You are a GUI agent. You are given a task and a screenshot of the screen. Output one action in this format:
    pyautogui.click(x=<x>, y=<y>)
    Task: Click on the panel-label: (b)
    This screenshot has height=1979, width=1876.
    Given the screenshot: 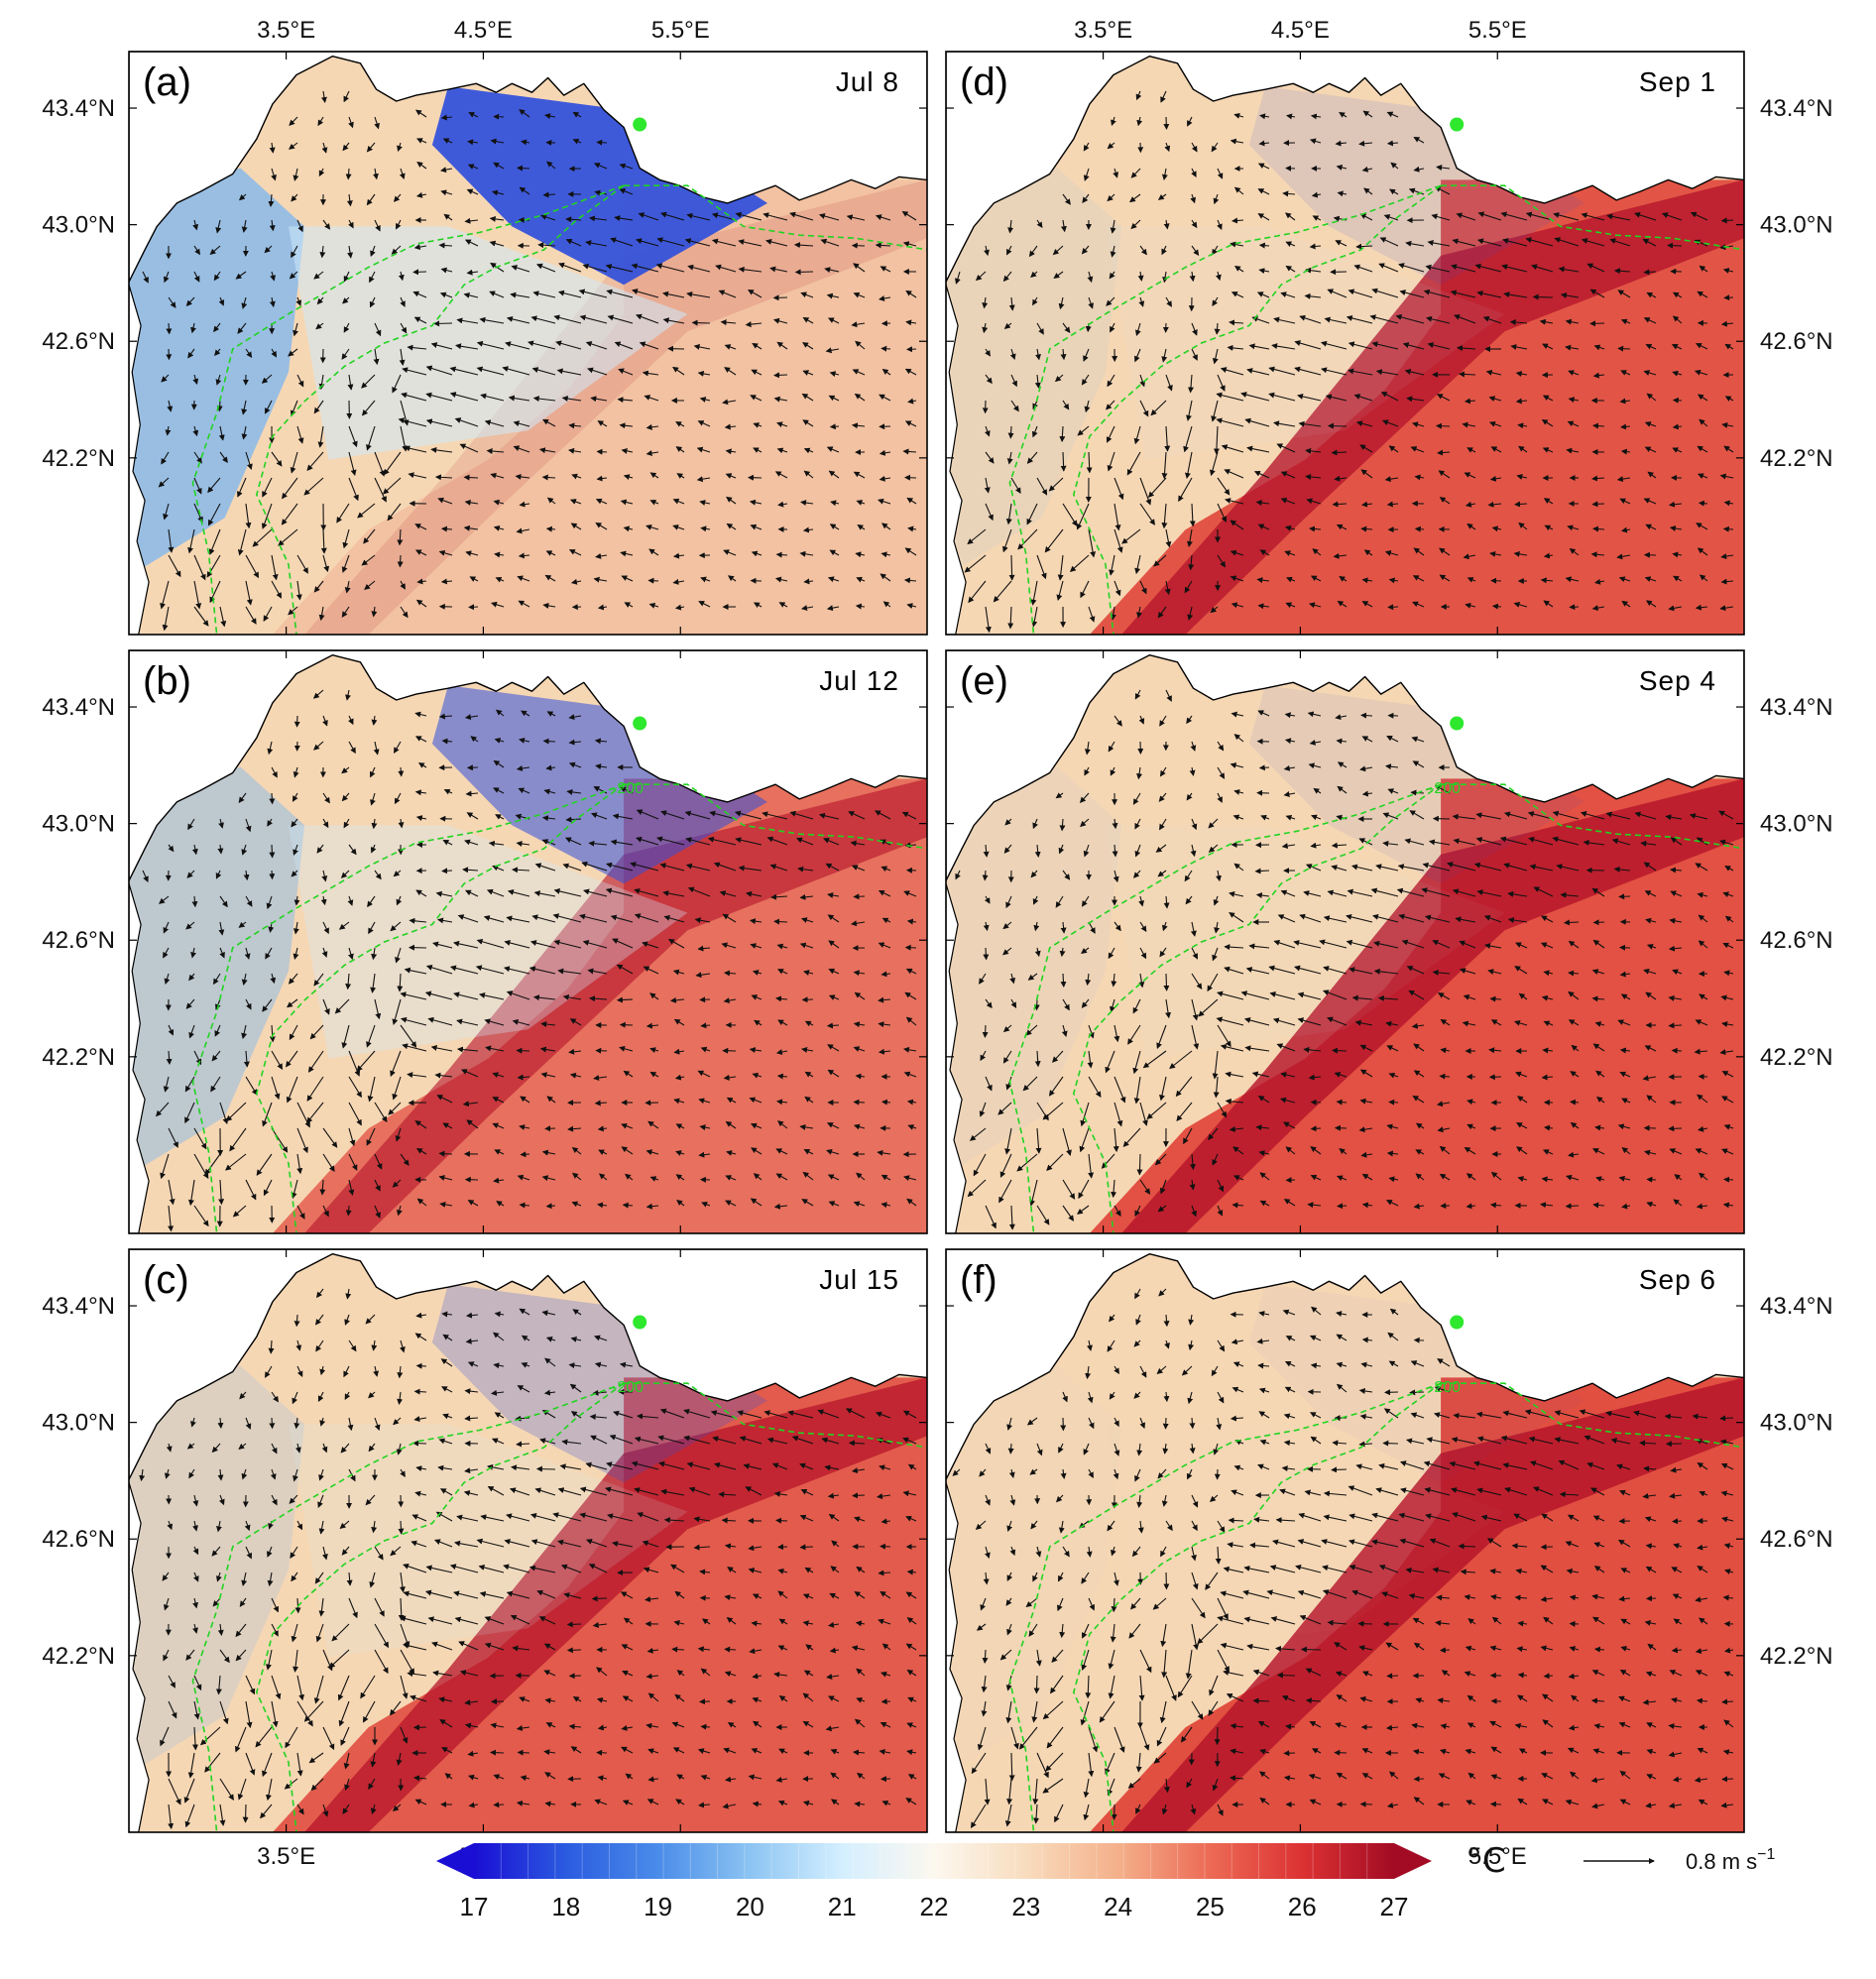 What is the action you would take?
    pyautogui.click(x=167, y=681)
    